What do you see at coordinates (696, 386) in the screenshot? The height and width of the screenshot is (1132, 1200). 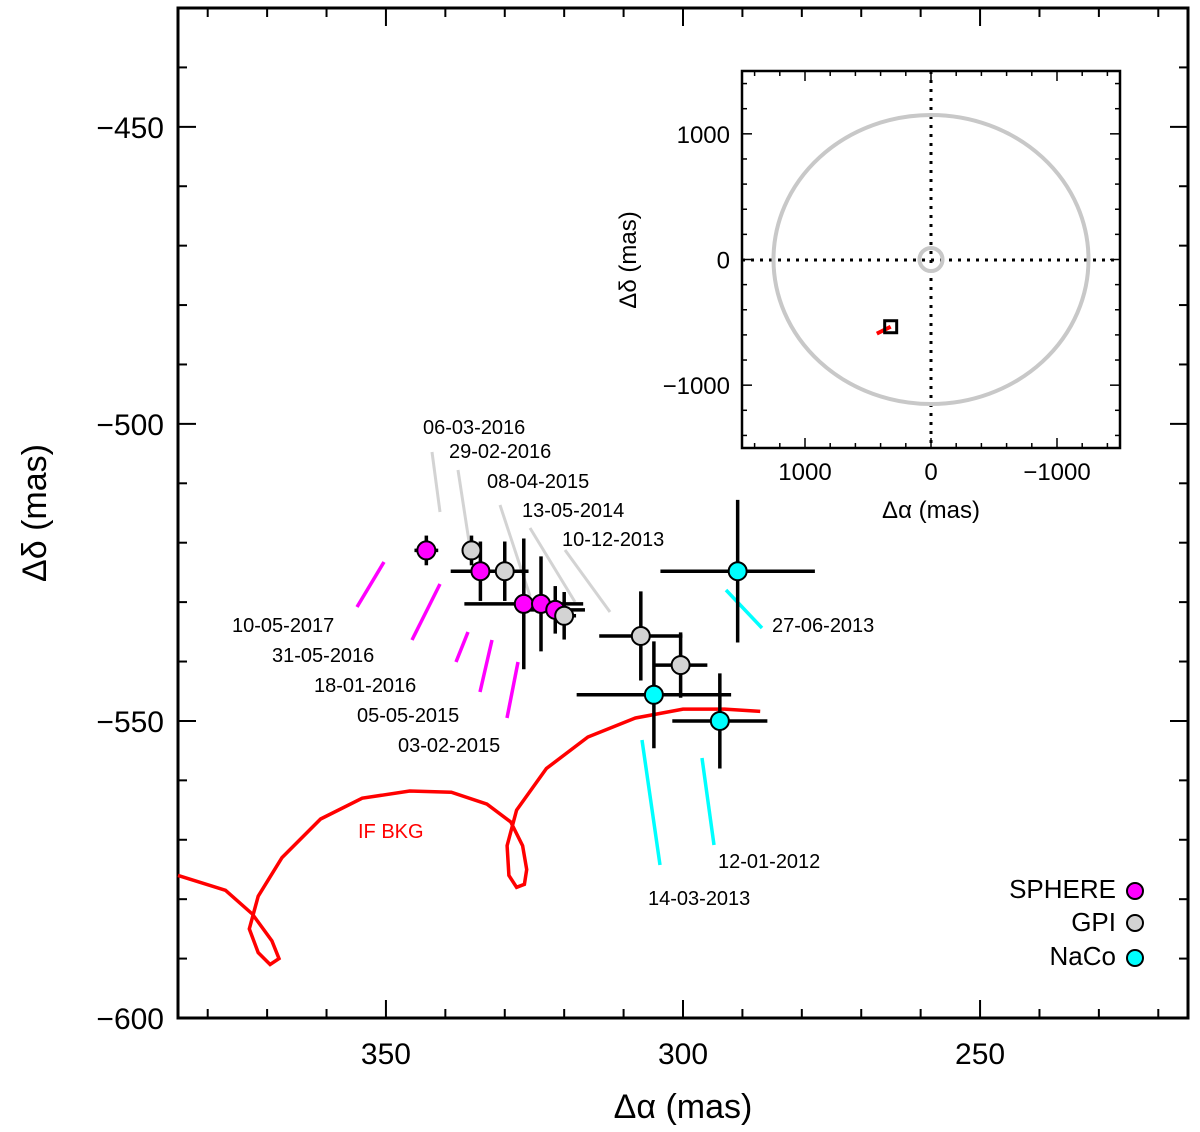 I see `inset-y-tick-label--1000: −1000` at bounding box center [696, 386].